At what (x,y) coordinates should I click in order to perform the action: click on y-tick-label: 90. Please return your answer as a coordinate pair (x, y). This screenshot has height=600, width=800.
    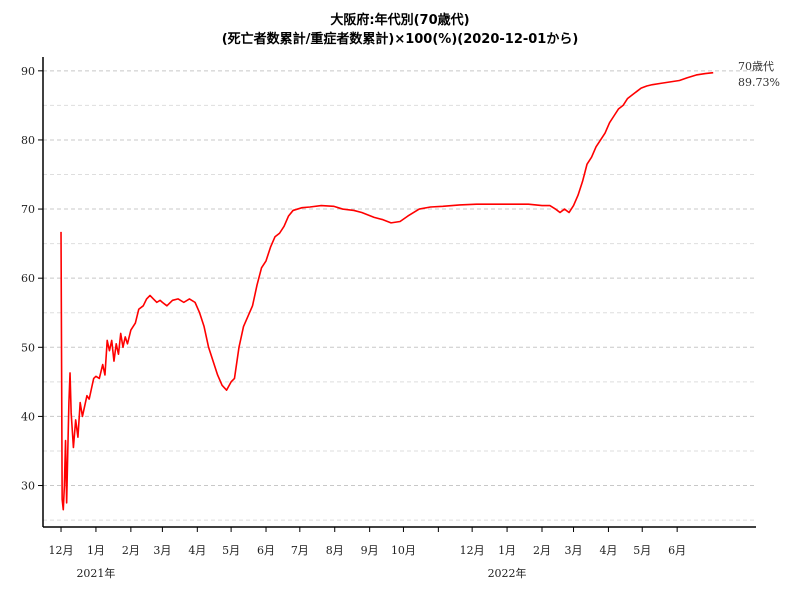
    Looking at the image, I should click on (28, 71).